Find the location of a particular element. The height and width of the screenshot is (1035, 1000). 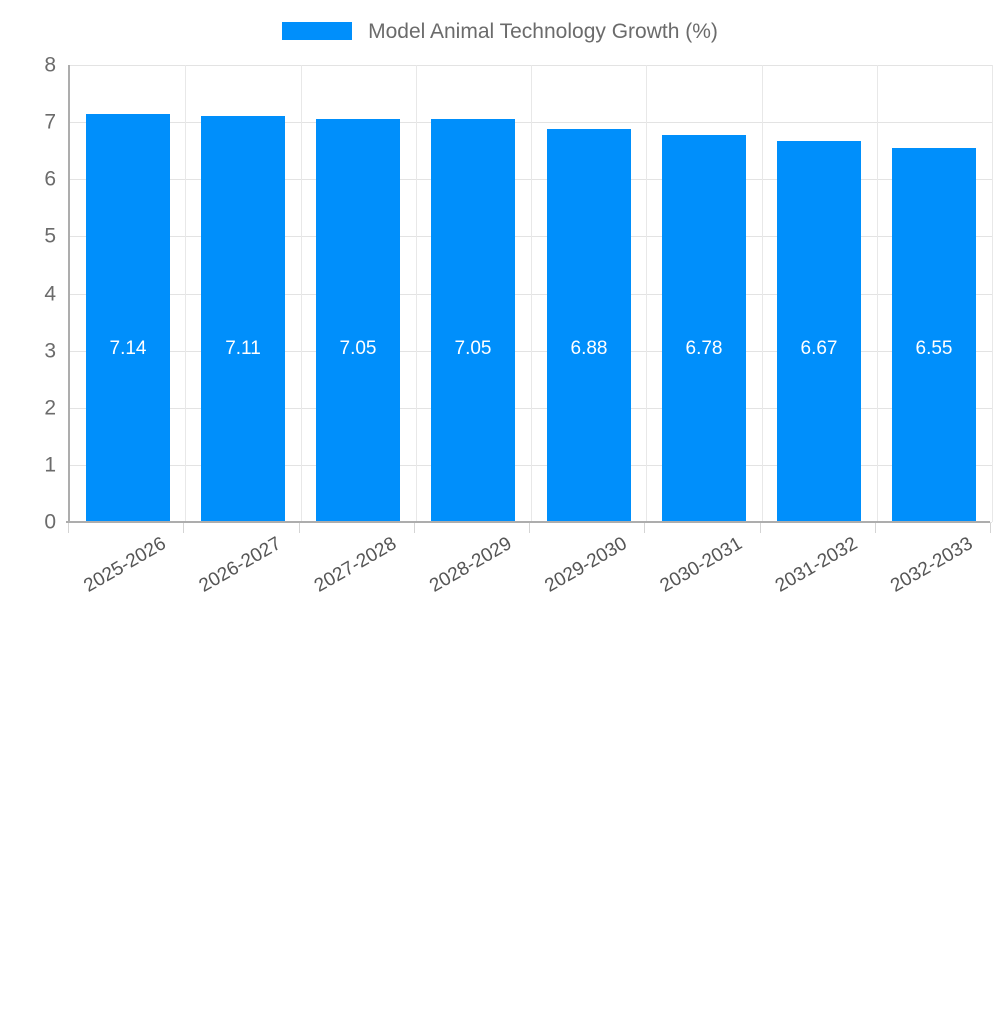

x-axis-category-label: 2029-2030 is located at coordinates (586, 565).